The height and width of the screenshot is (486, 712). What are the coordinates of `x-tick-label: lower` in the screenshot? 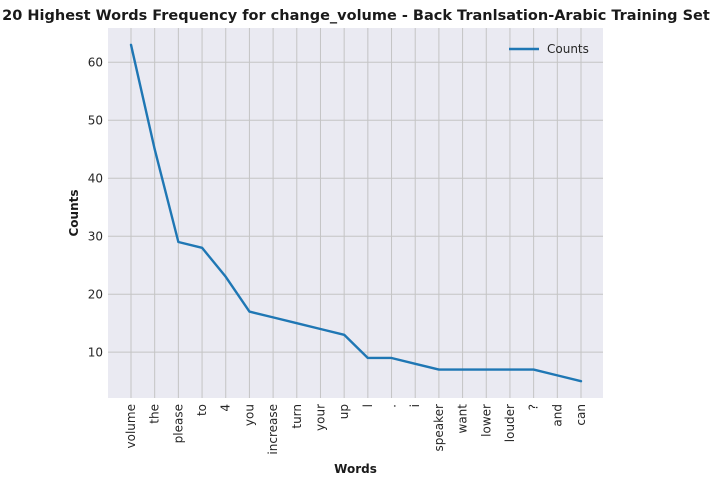 It's located at (486, 420).